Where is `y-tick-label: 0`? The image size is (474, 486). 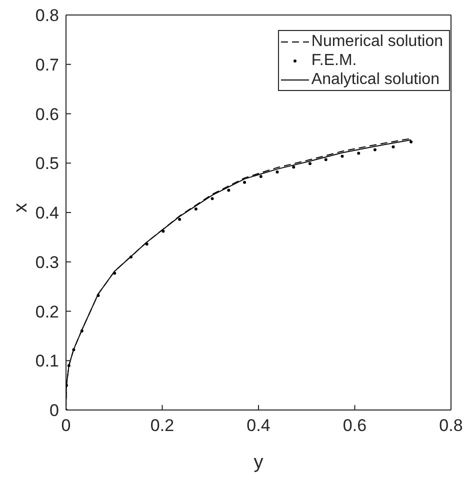
y-tick-label: 0 is located at coordinates (54, 410).